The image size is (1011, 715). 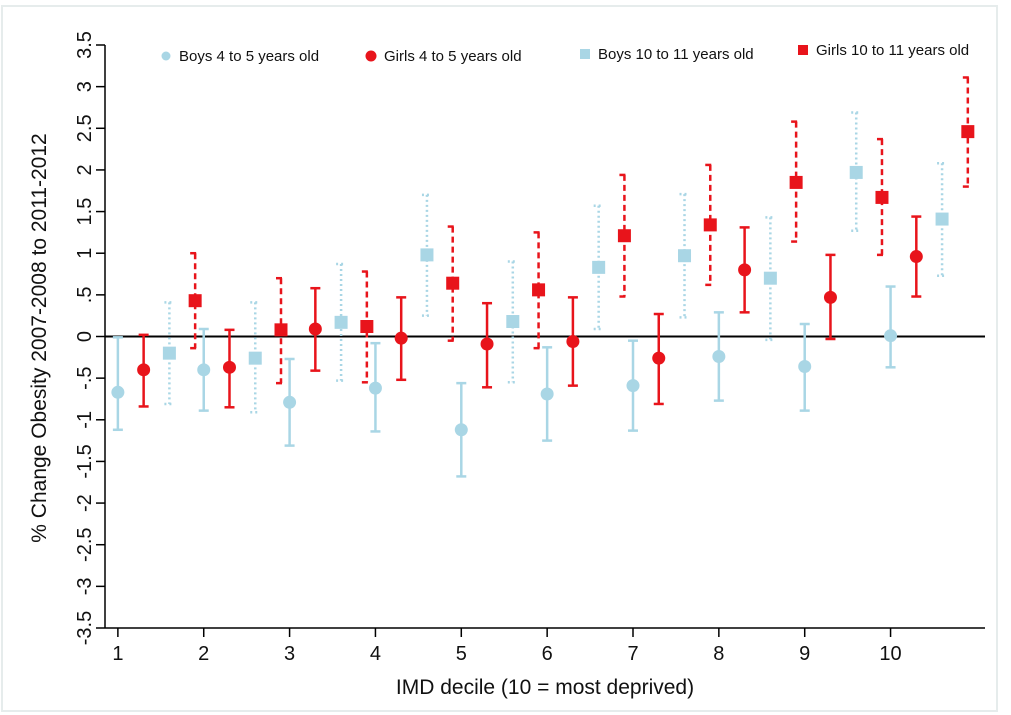 I want to click on y-axis-title: % Change Obesity 2007-2008 to 2011-2012, so click(x=39, y=337).